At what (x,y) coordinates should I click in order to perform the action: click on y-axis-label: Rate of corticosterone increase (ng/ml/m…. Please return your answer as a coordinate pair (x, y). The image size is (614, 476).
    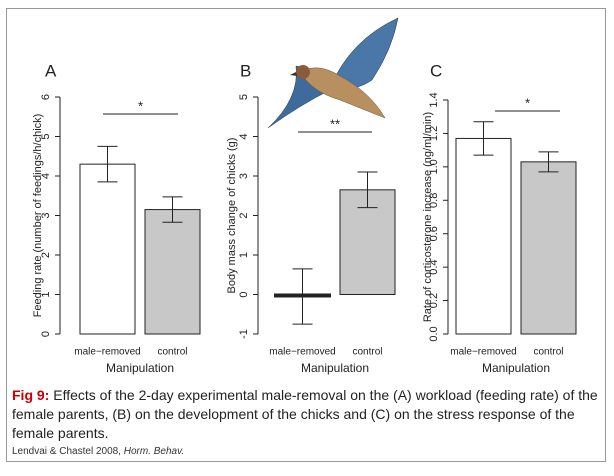
    Looking at the image, I should click on (428, 217).